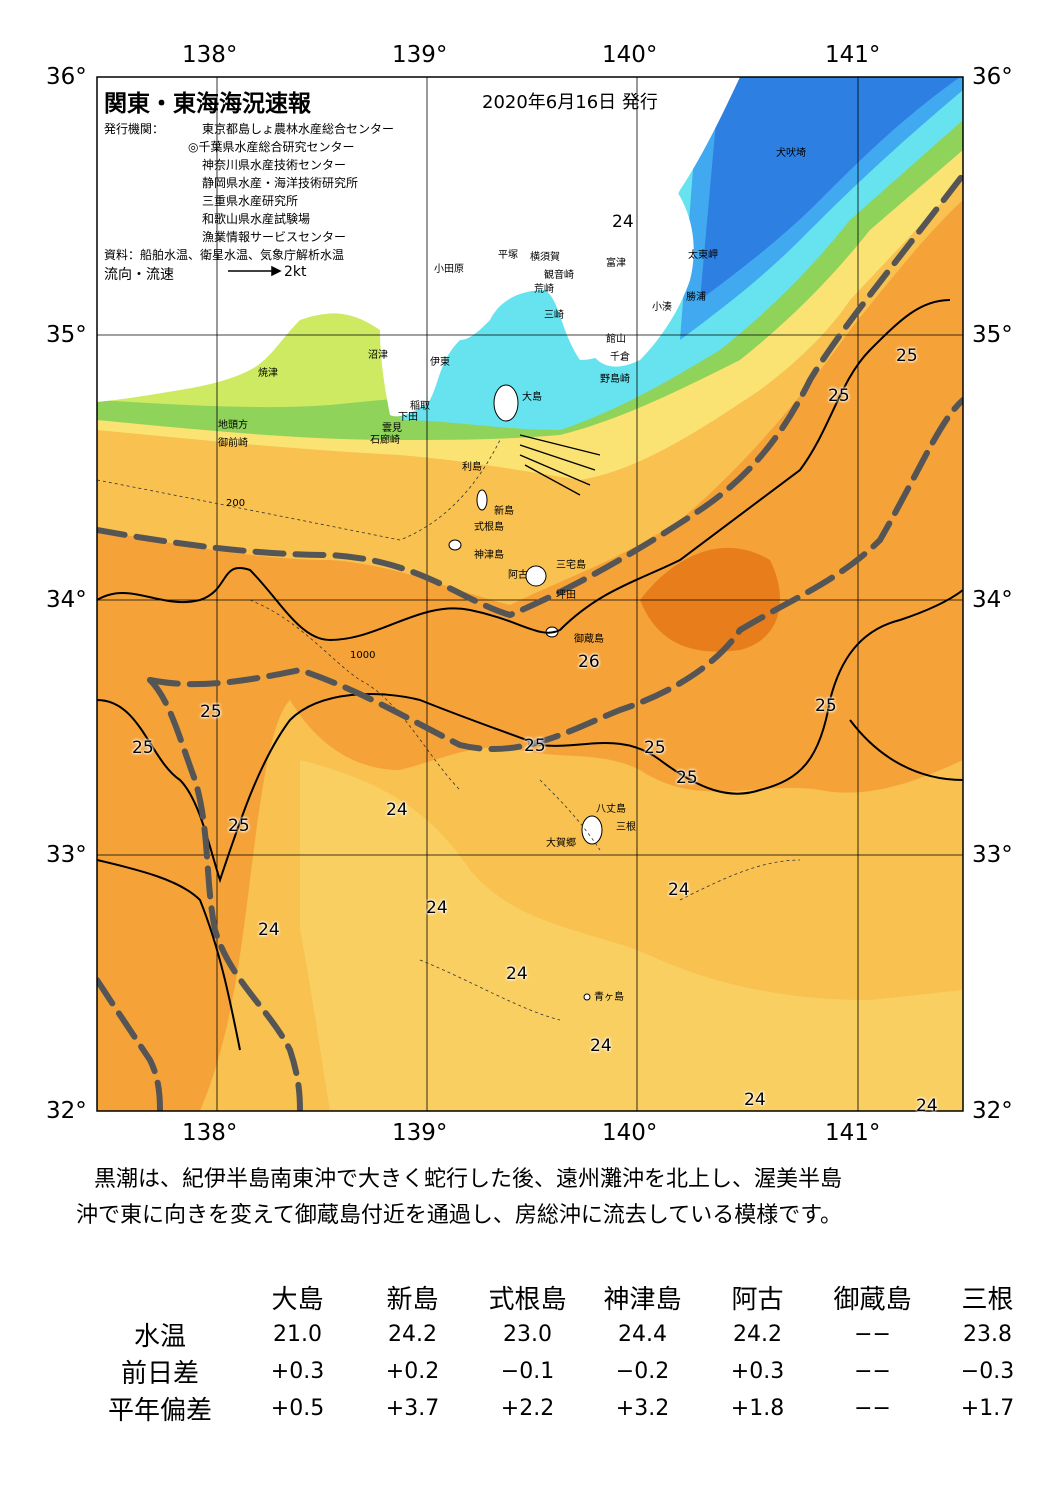  I want to click on place-label: 野島崎, so click(615, 379).